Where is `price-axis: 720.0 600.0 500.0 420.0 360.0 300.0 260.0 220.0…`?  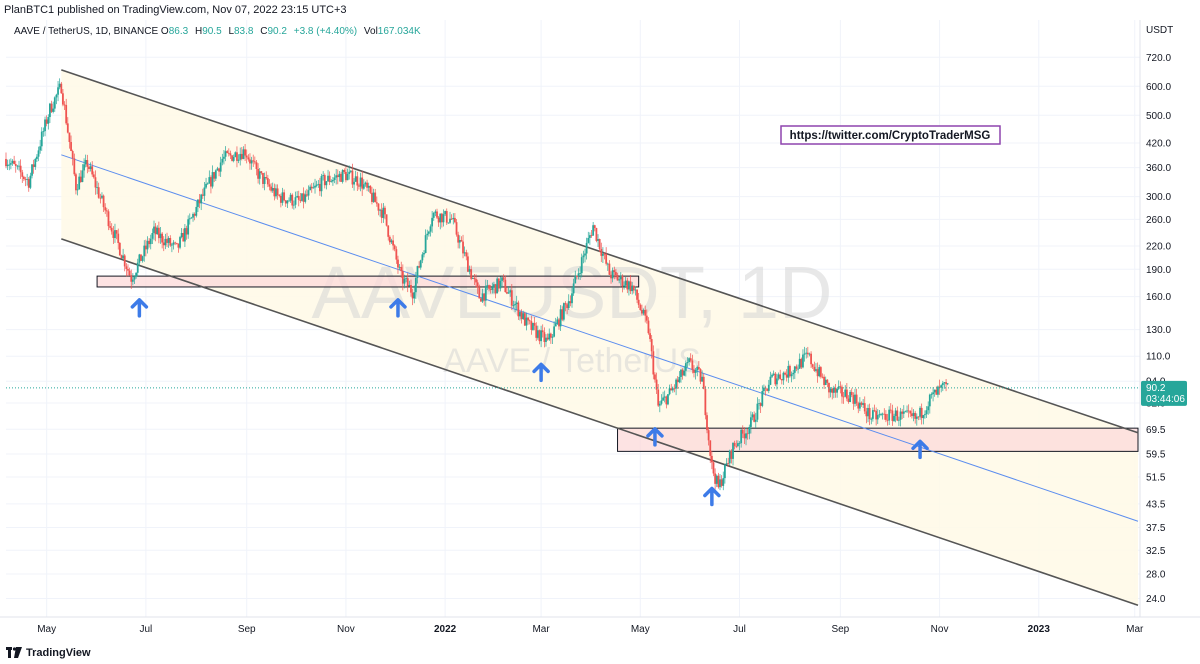
price-axis: 720.0 600.0 500.0 420.0 360.0 300.0 260.0 220.0… is located at coordinates (1158, 329).